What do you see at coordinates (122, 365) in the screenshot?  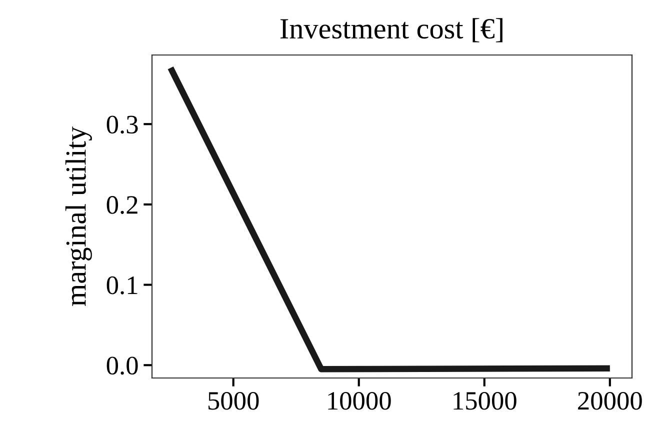 I see `y-tick-label: 0.0` at bounding box center [122, 365].